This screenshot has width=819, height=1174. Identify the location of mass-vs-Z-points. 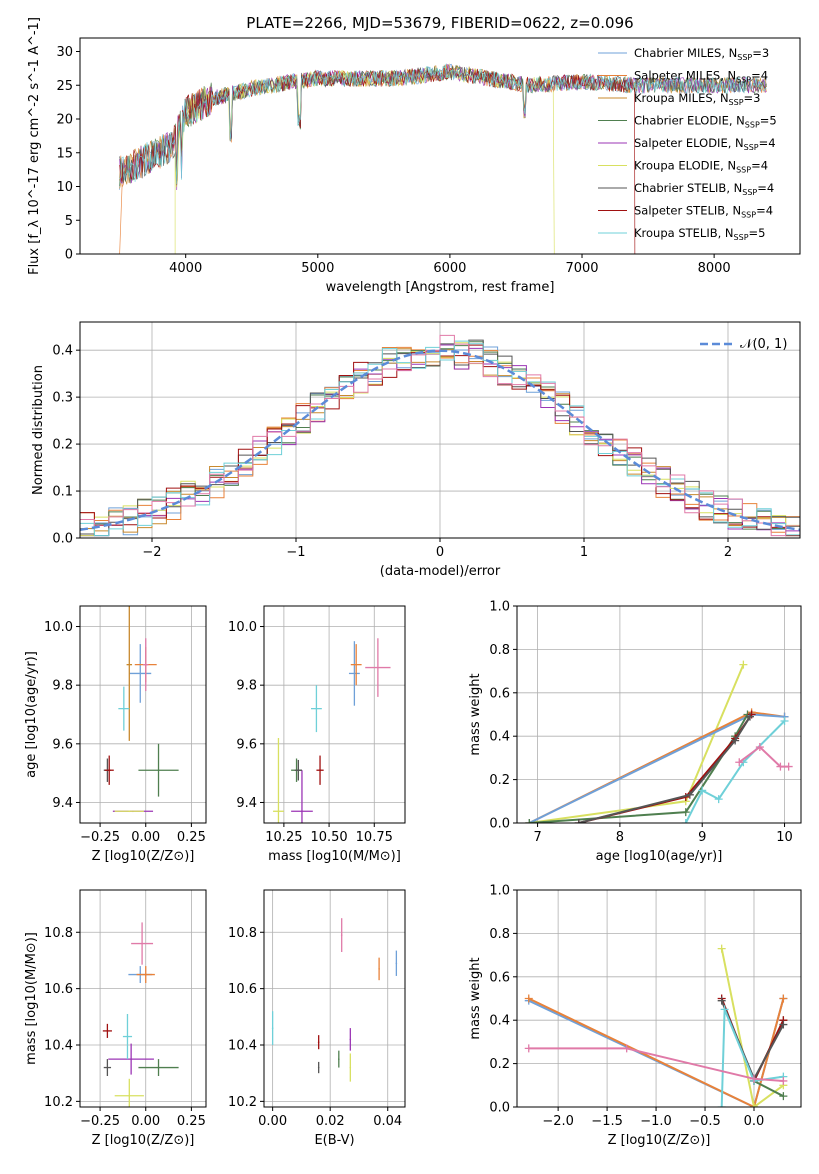
(140, 1014).